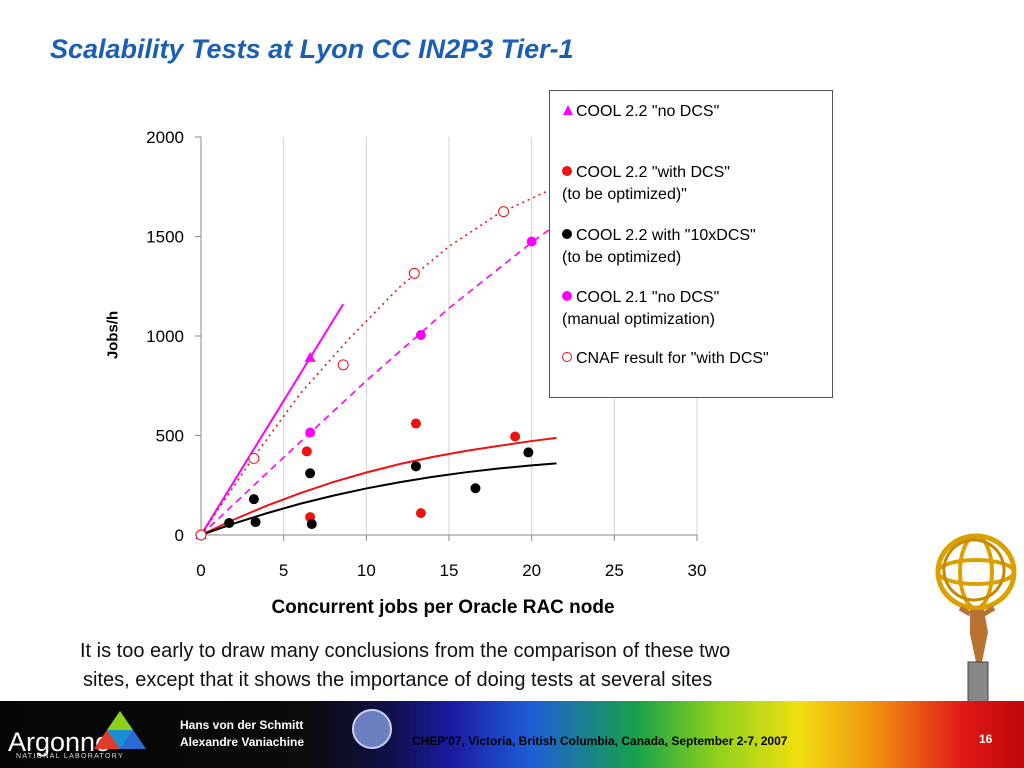  I want to click on y-tick-label: 0, so click(179, 535).